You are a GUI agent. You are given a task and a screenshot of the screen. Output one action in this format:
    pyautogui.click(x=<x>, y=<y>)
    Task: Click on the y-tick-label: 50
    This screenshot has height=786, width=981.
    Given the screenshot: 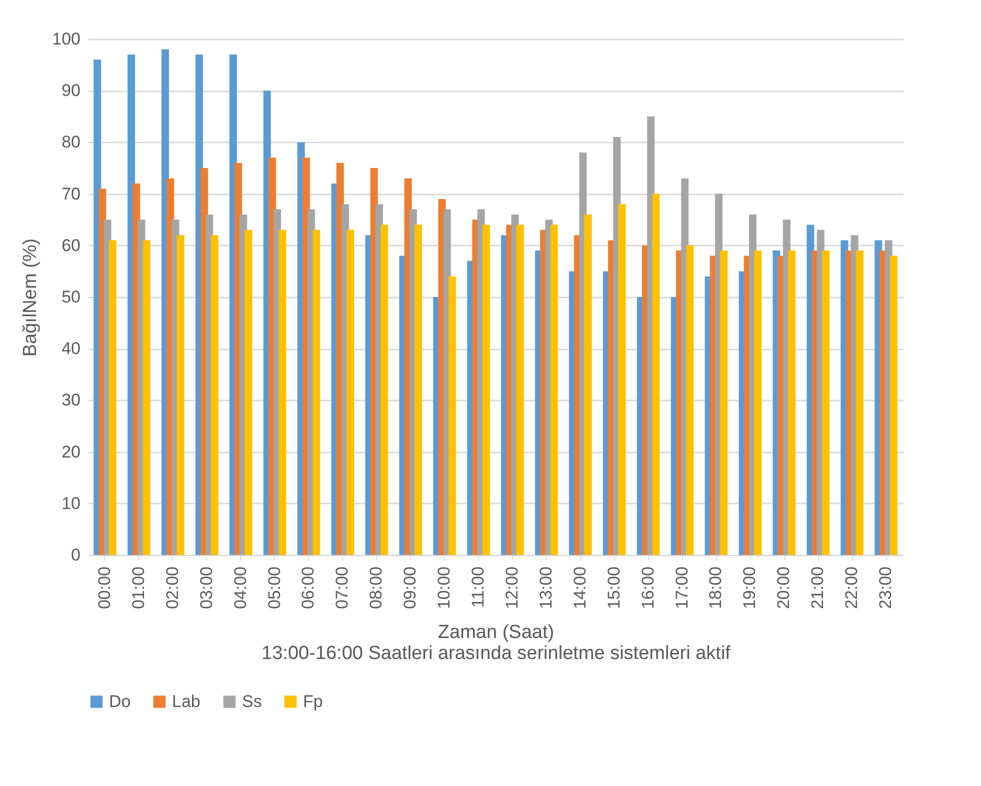 What is the action you would take?
    pyautogui.click(x=71, y=297)
    